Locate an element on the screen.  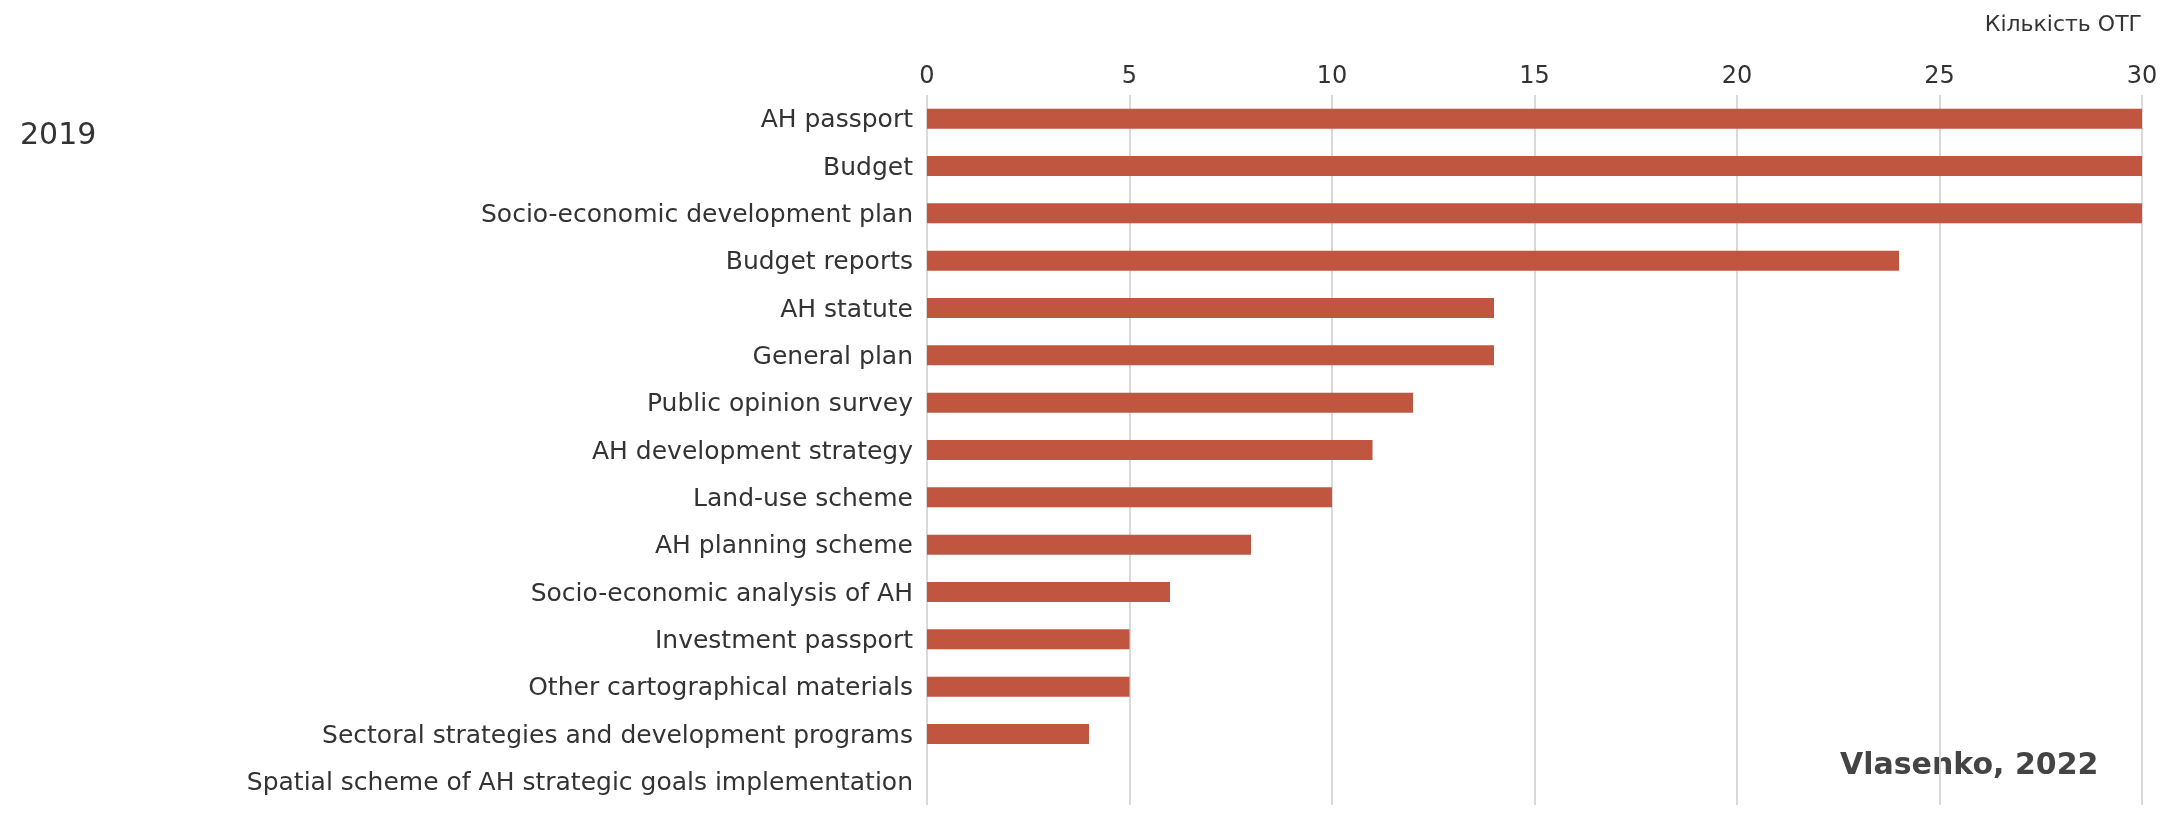
x-tick-label: 10 is located at coordinates (1332, 75).